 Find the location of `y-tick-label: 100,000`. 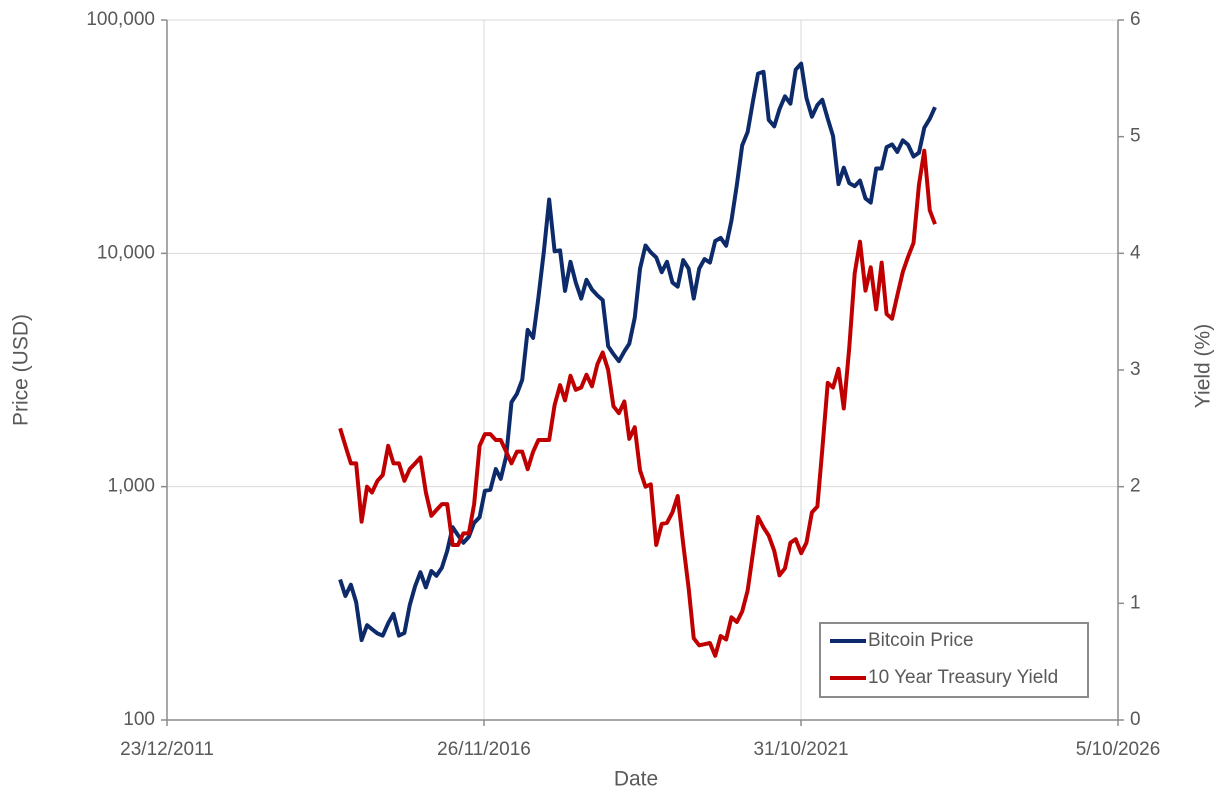

y-tick-label: 100,000 is located at coordinates (120, 19).